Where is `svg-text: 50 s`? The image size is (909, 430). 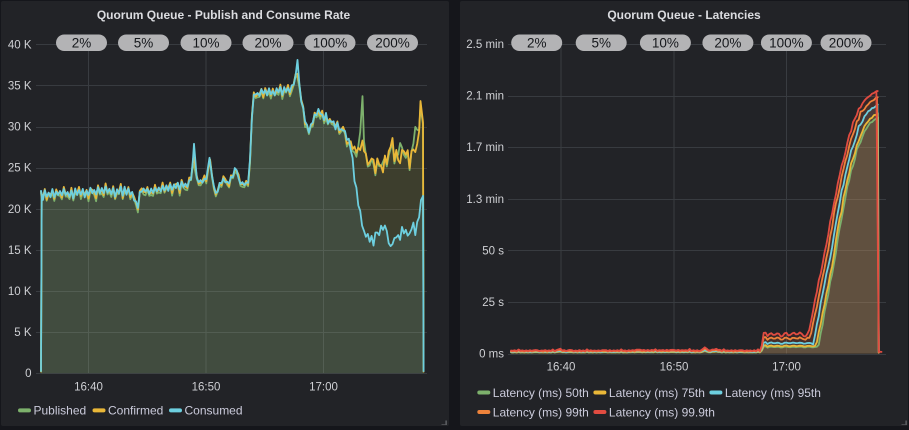
svg-text: 50 s is located at coordinates (493, 251).